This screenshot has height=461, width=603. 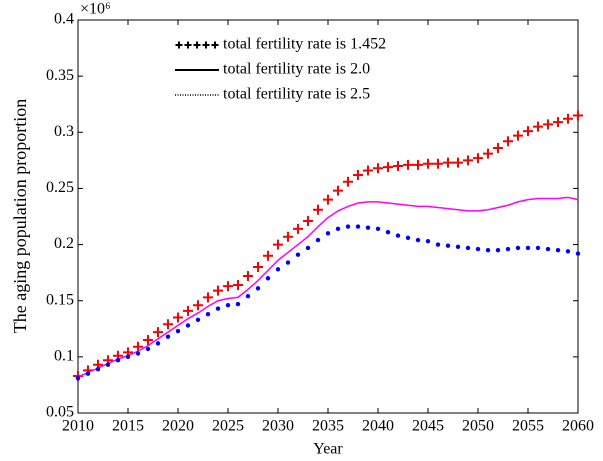 What do you see at coordinates (128, 426) in the screenshot?
I see `x-tick-label: 2015` at bounding box center [128, 426].